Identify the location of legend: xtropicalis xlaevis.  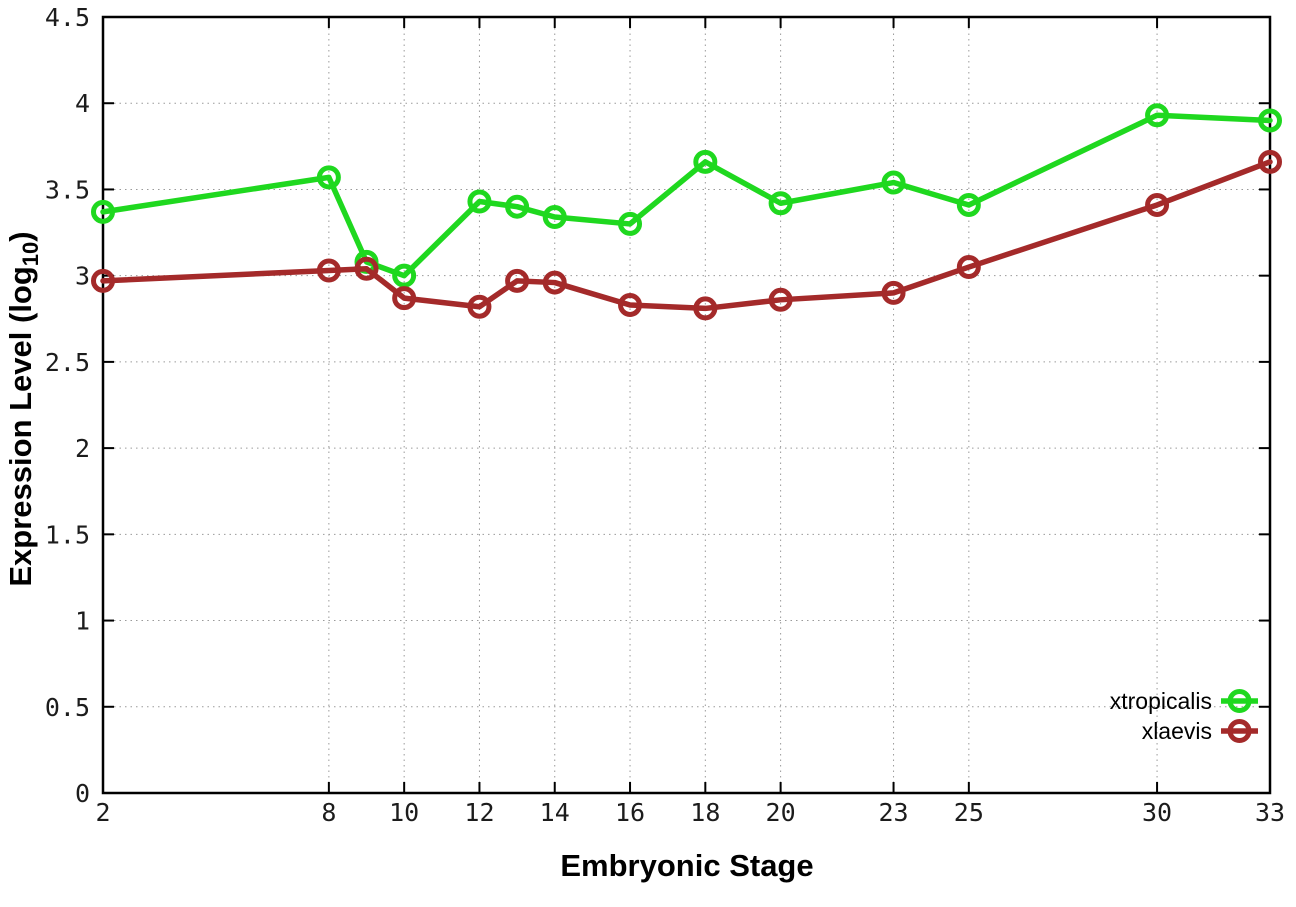
(1184, 716).